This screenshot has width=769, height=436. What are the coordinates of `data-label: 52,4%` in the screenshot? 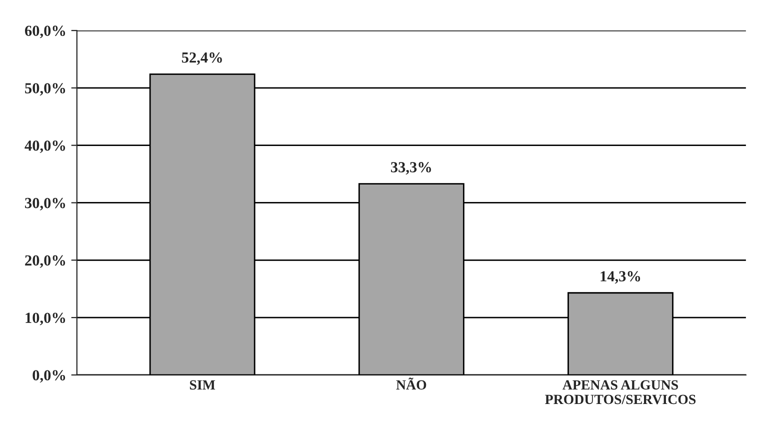 It's located at (202, 58).